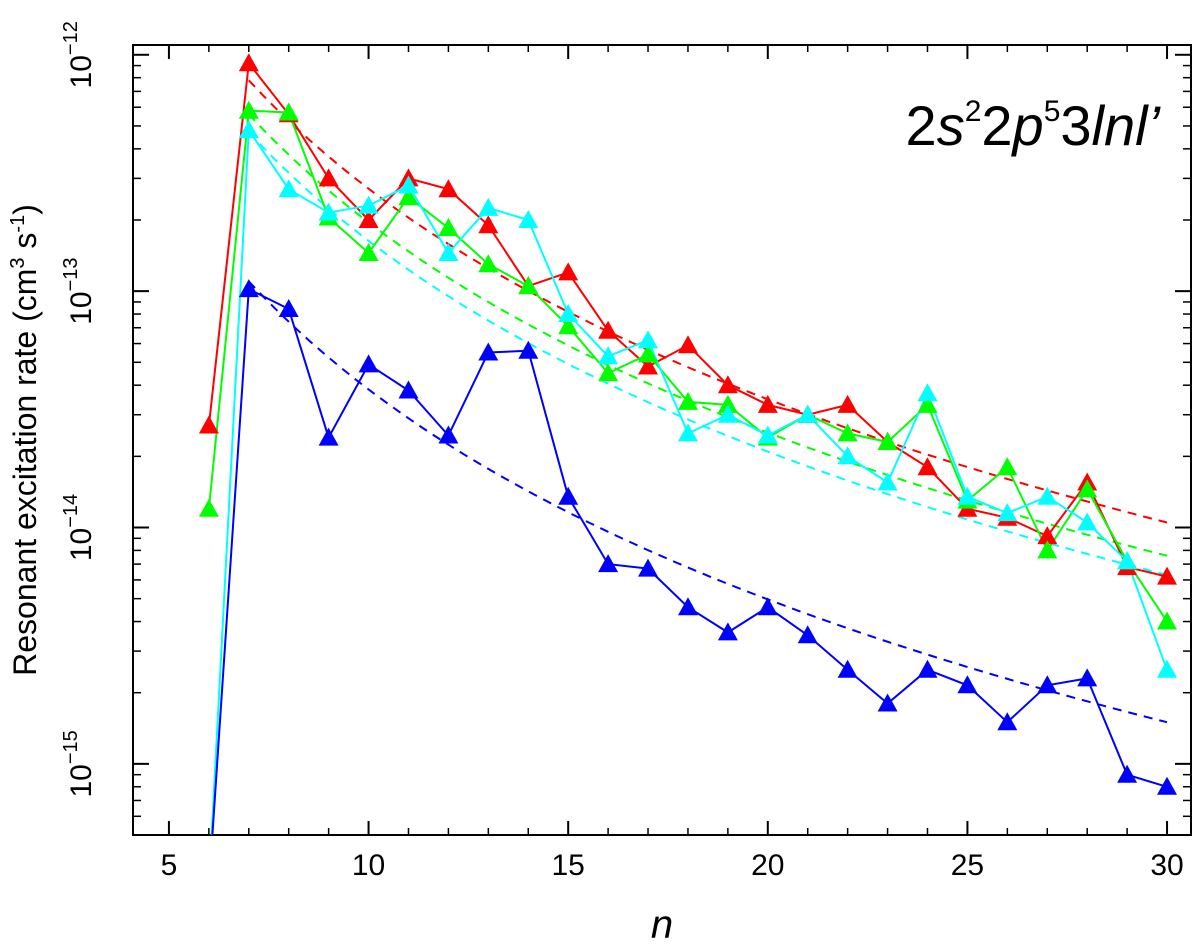 This screenshot has width=1200, height=947. Describe the element at coordinates (25, 245) in the screenshot. I see `y-axis-title-mid: s` at that location.